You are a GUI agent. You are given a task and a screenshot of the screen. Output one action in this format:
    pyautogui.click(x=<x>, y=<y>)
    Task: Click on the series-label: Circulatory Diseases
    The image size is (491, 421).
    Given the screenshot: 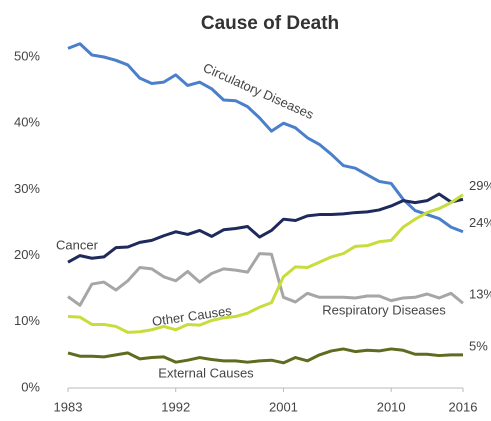 What is the action you would take?
    pyautogui.click(x=258, y=91)
    